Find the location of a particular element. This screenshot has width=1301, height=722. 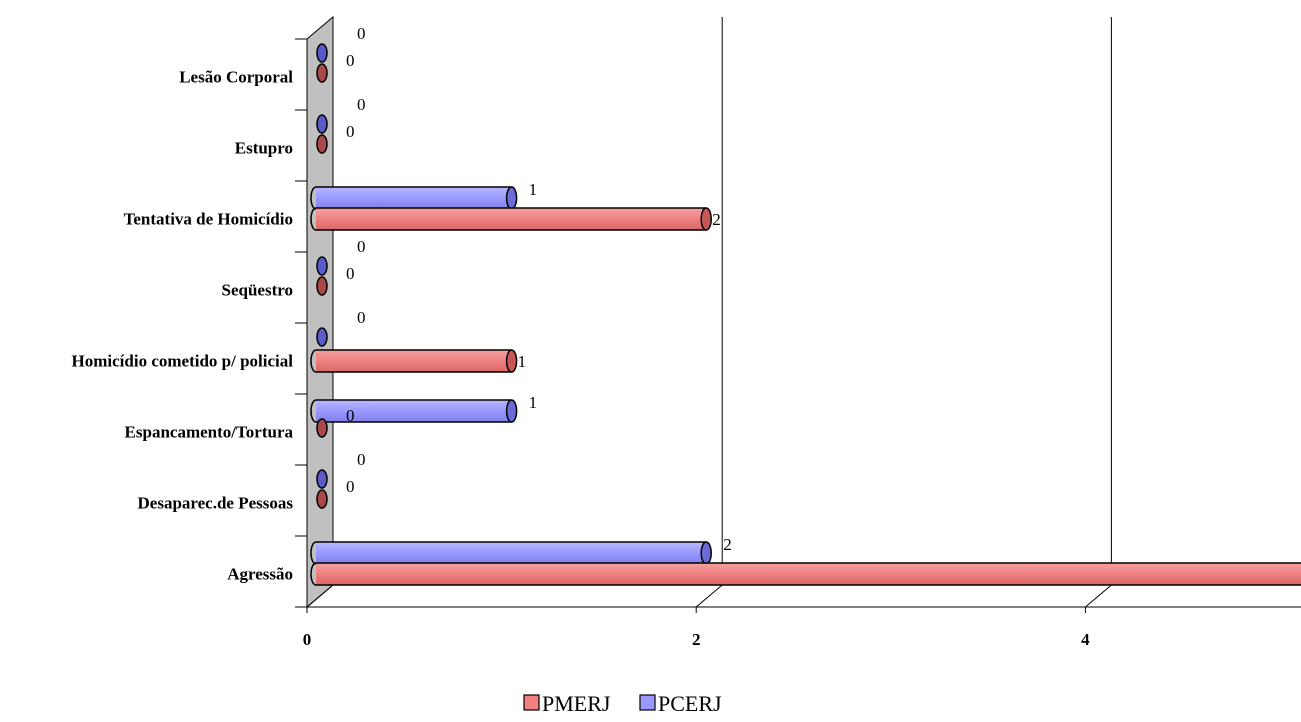

legend-label-pmerj: PMERJ is located at coordinates (576, 703).